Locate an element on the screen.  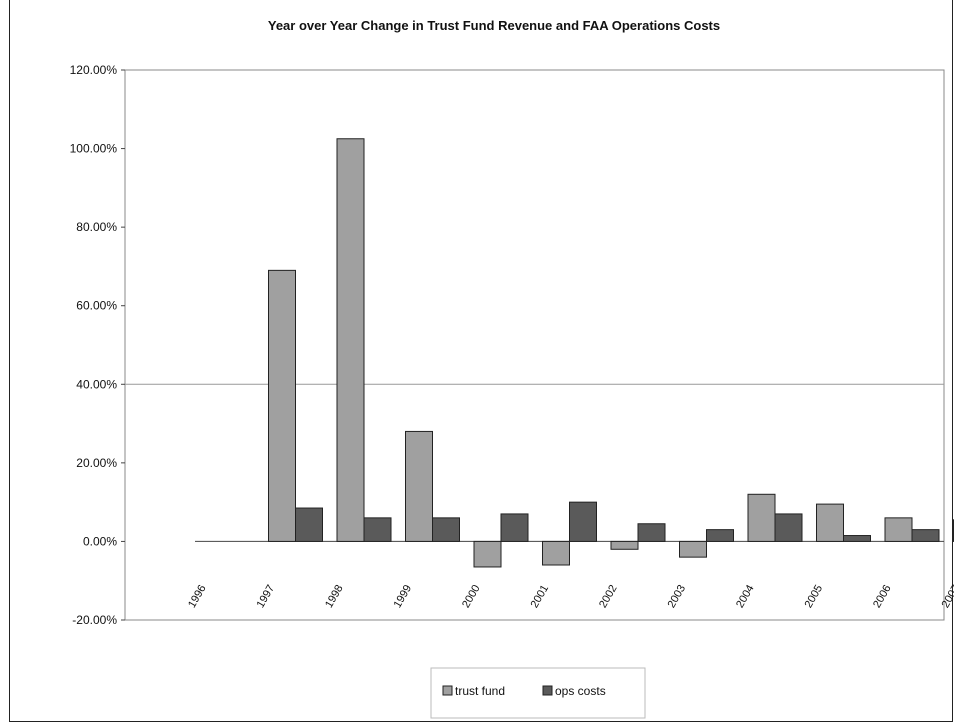
bar-trust-fund-2002 is located at coordinates (624, 545).